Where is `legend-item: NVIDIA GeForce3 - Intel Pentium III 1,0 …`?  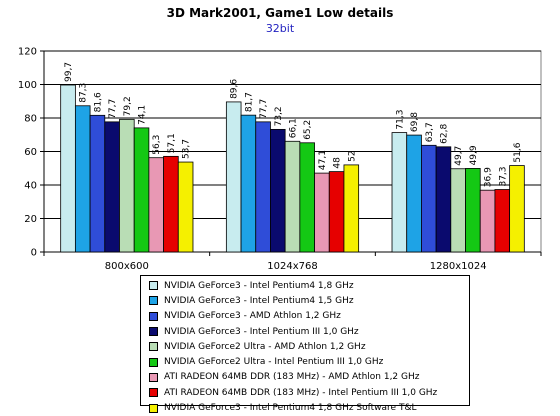
legend-item: NVIDIA GeForce3 - Intel Pentium III 1,0 … is located at coordinates (309, 331).